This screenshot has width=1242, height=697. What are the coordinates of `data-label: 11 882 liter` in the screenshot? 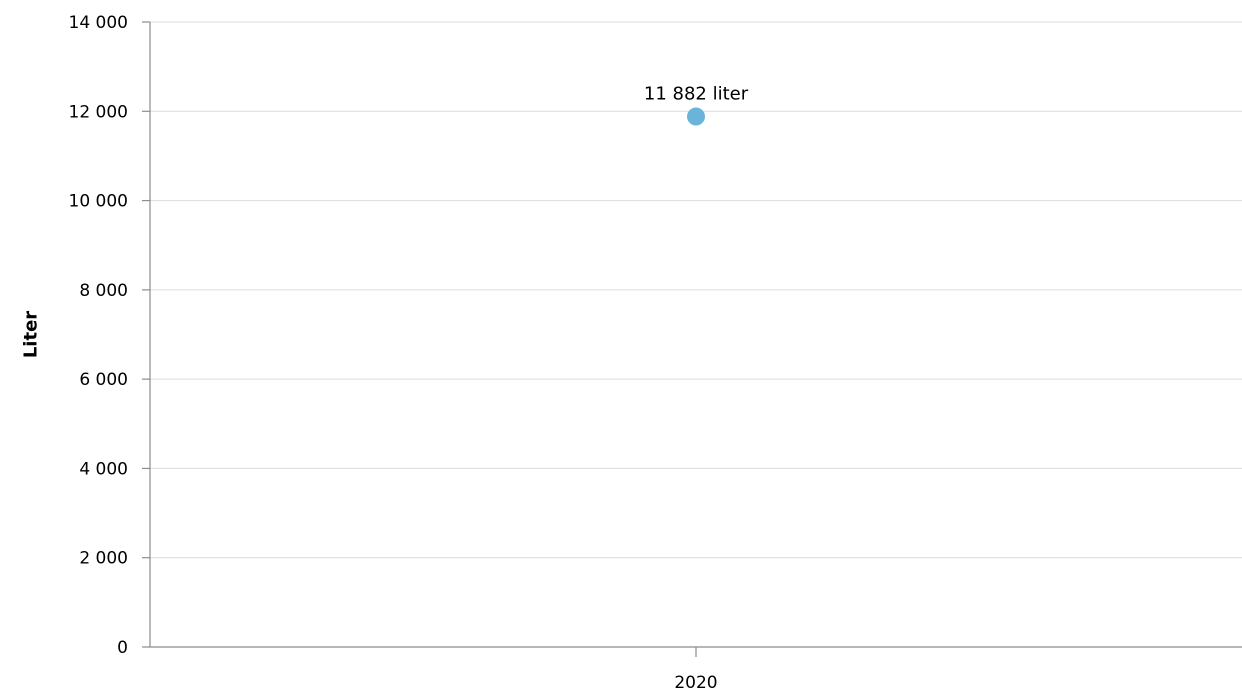 It's located at (696, 94).